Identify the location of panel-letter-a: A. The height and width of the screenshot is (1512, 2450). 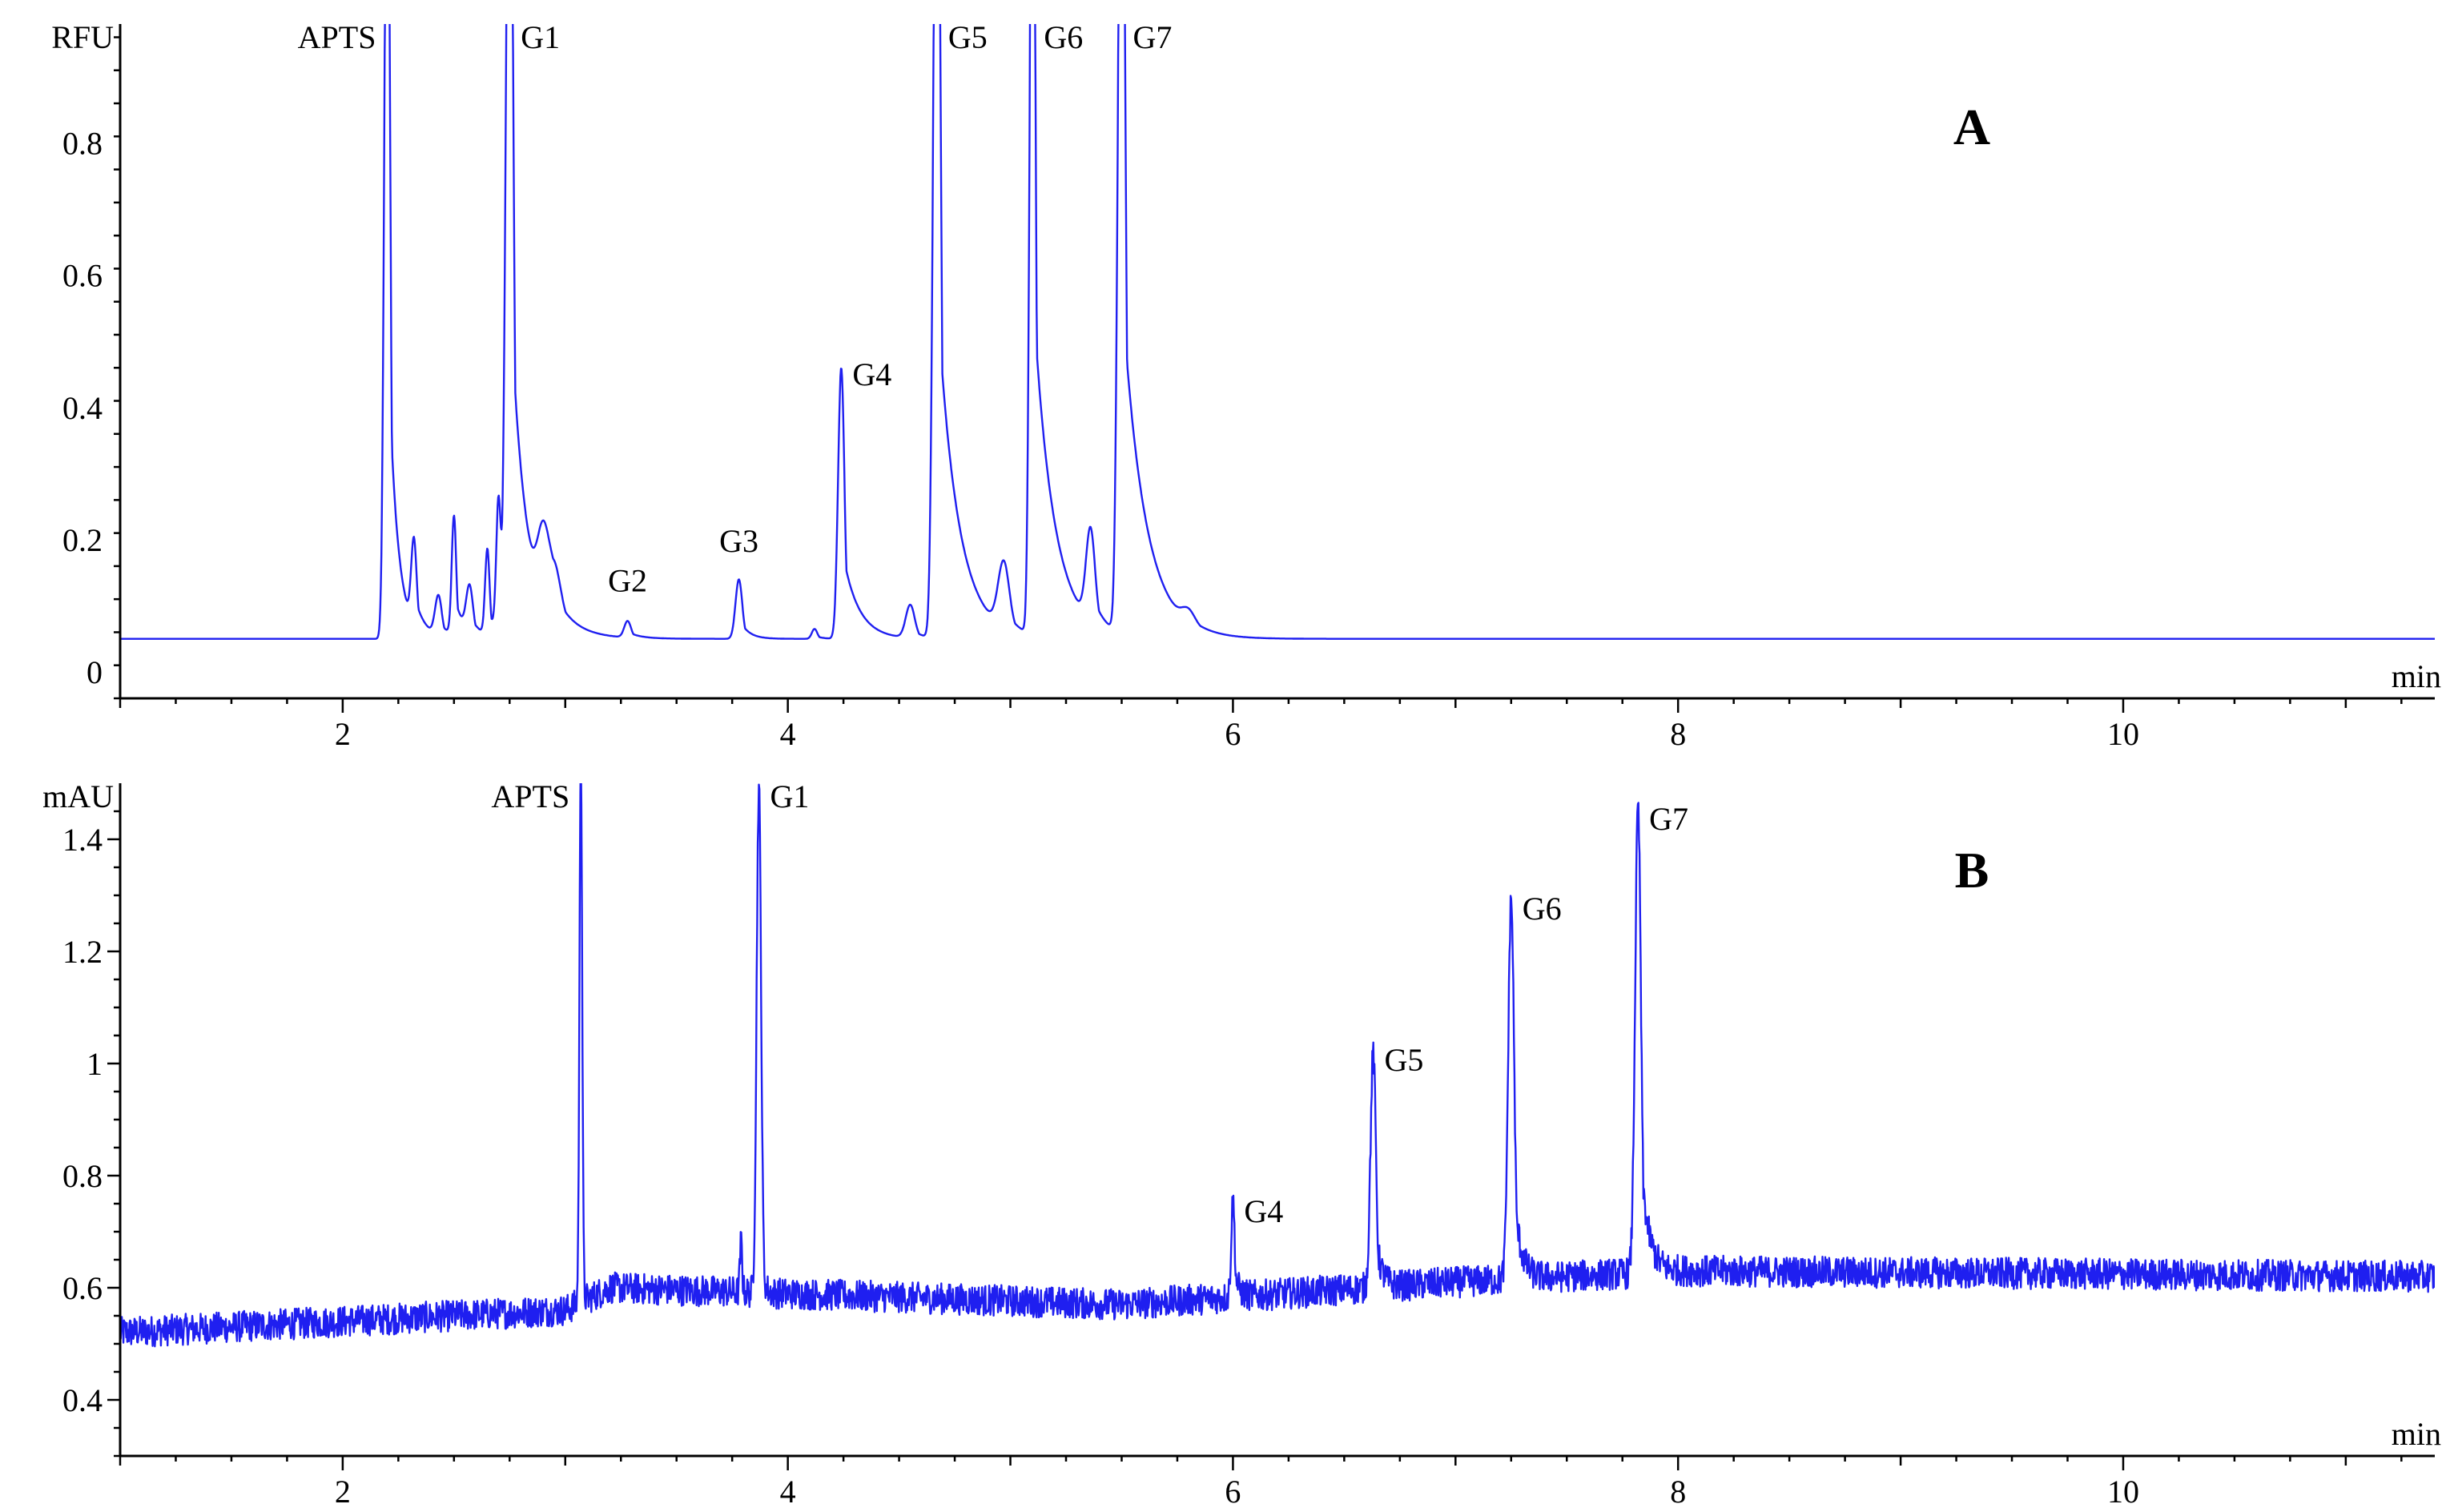
(1972, 127).